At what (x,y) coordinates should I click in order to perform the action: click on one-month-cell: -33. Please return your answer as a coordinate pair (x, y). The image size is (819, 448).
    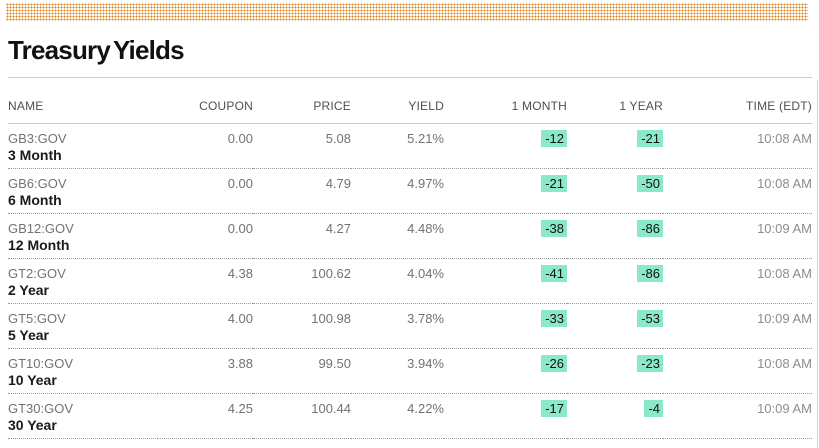
    Looking at the image, I should click on (505, 326).